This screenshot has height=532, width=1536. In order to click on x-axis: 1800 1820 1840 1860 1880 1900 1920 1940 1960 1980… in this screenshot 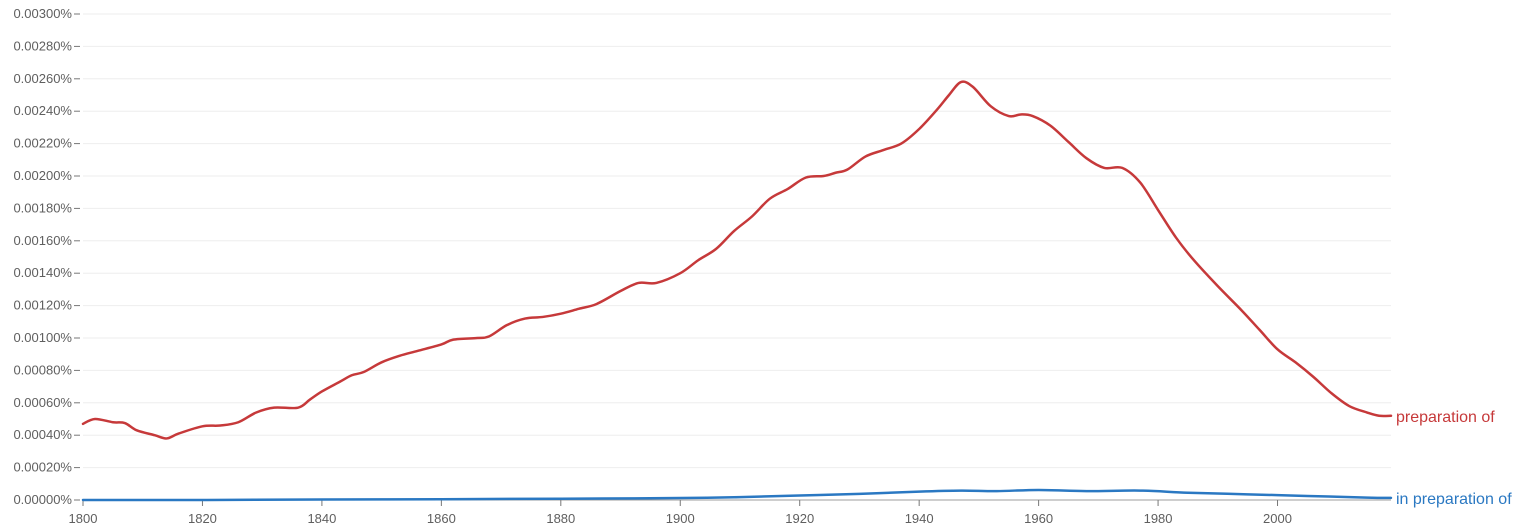, I will do `click(730, 512)`.